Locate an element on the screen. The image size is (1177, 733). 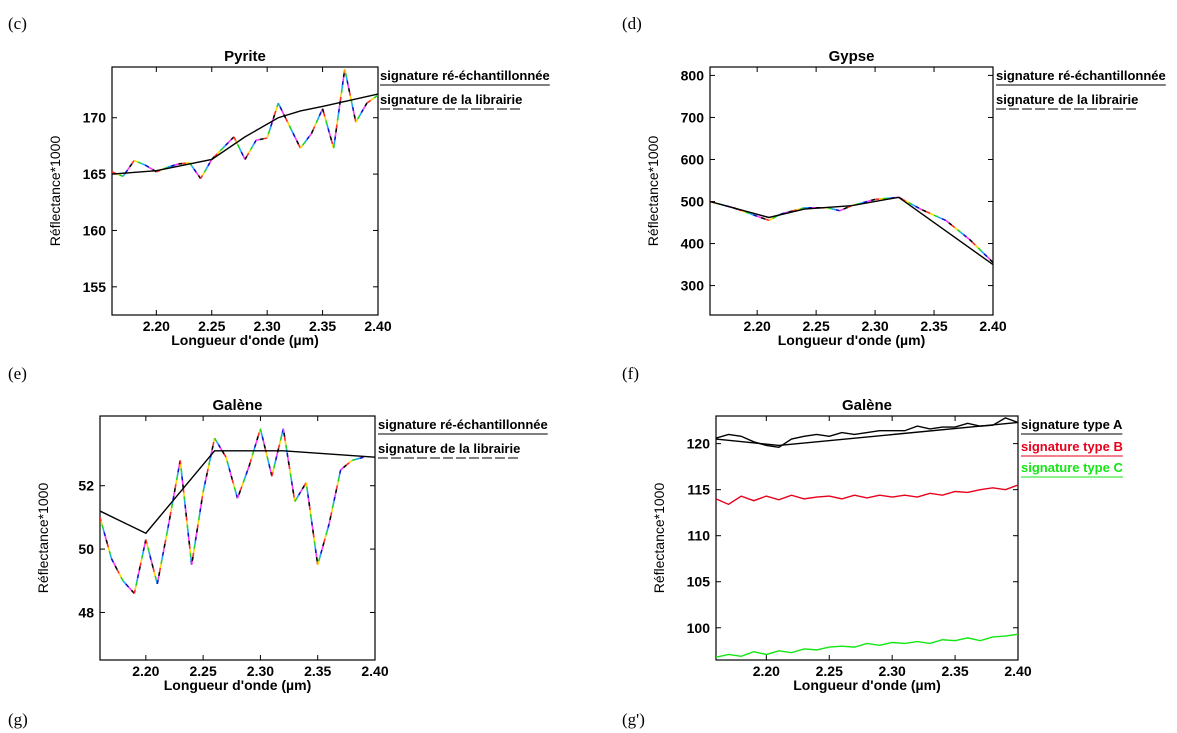
y-tick-label: 115 is located at coordinates (698, 490).